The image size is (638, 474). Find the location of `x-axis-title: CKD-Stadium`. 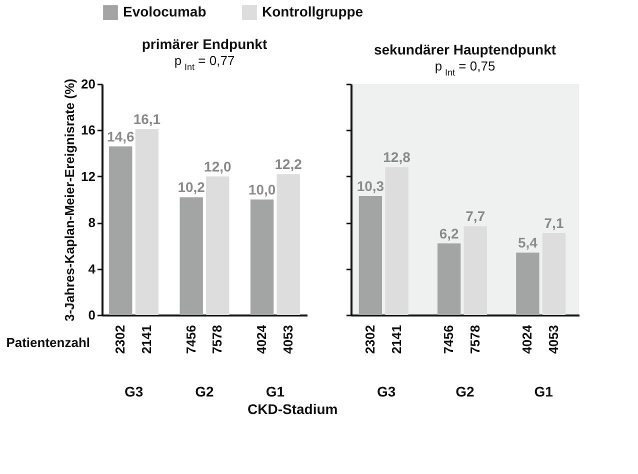

x-axis-title: CKD-Stadium is located at coordinates (292, 409).